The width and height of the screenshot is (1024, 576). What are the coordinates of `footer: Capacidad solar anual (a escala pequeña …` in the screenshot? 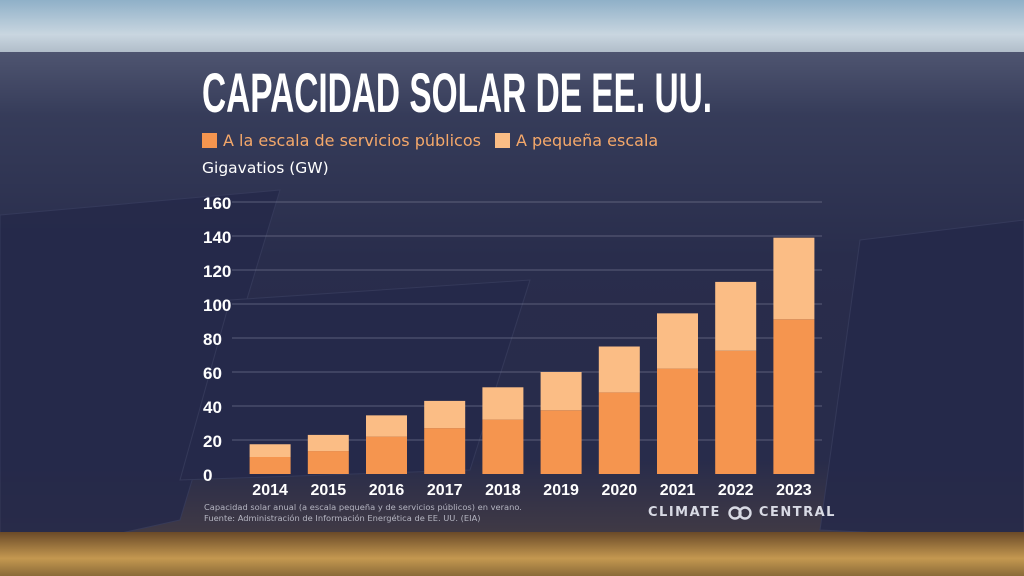 It's located at (363, 513).